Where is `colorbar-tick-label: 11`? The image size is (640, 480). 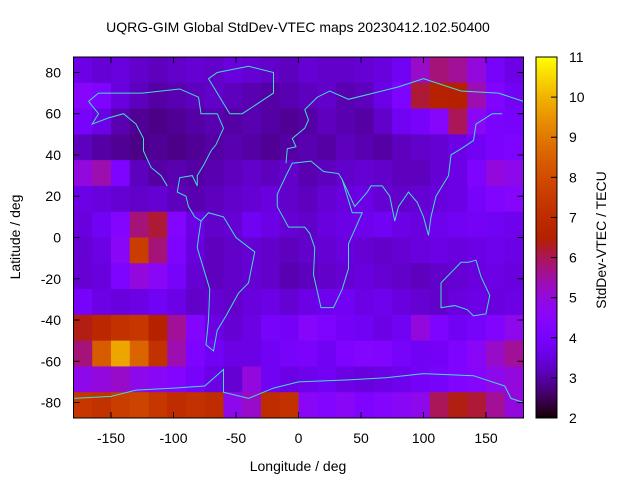
colorbar-tick-label: 11 is located at coordinates (576, 57).